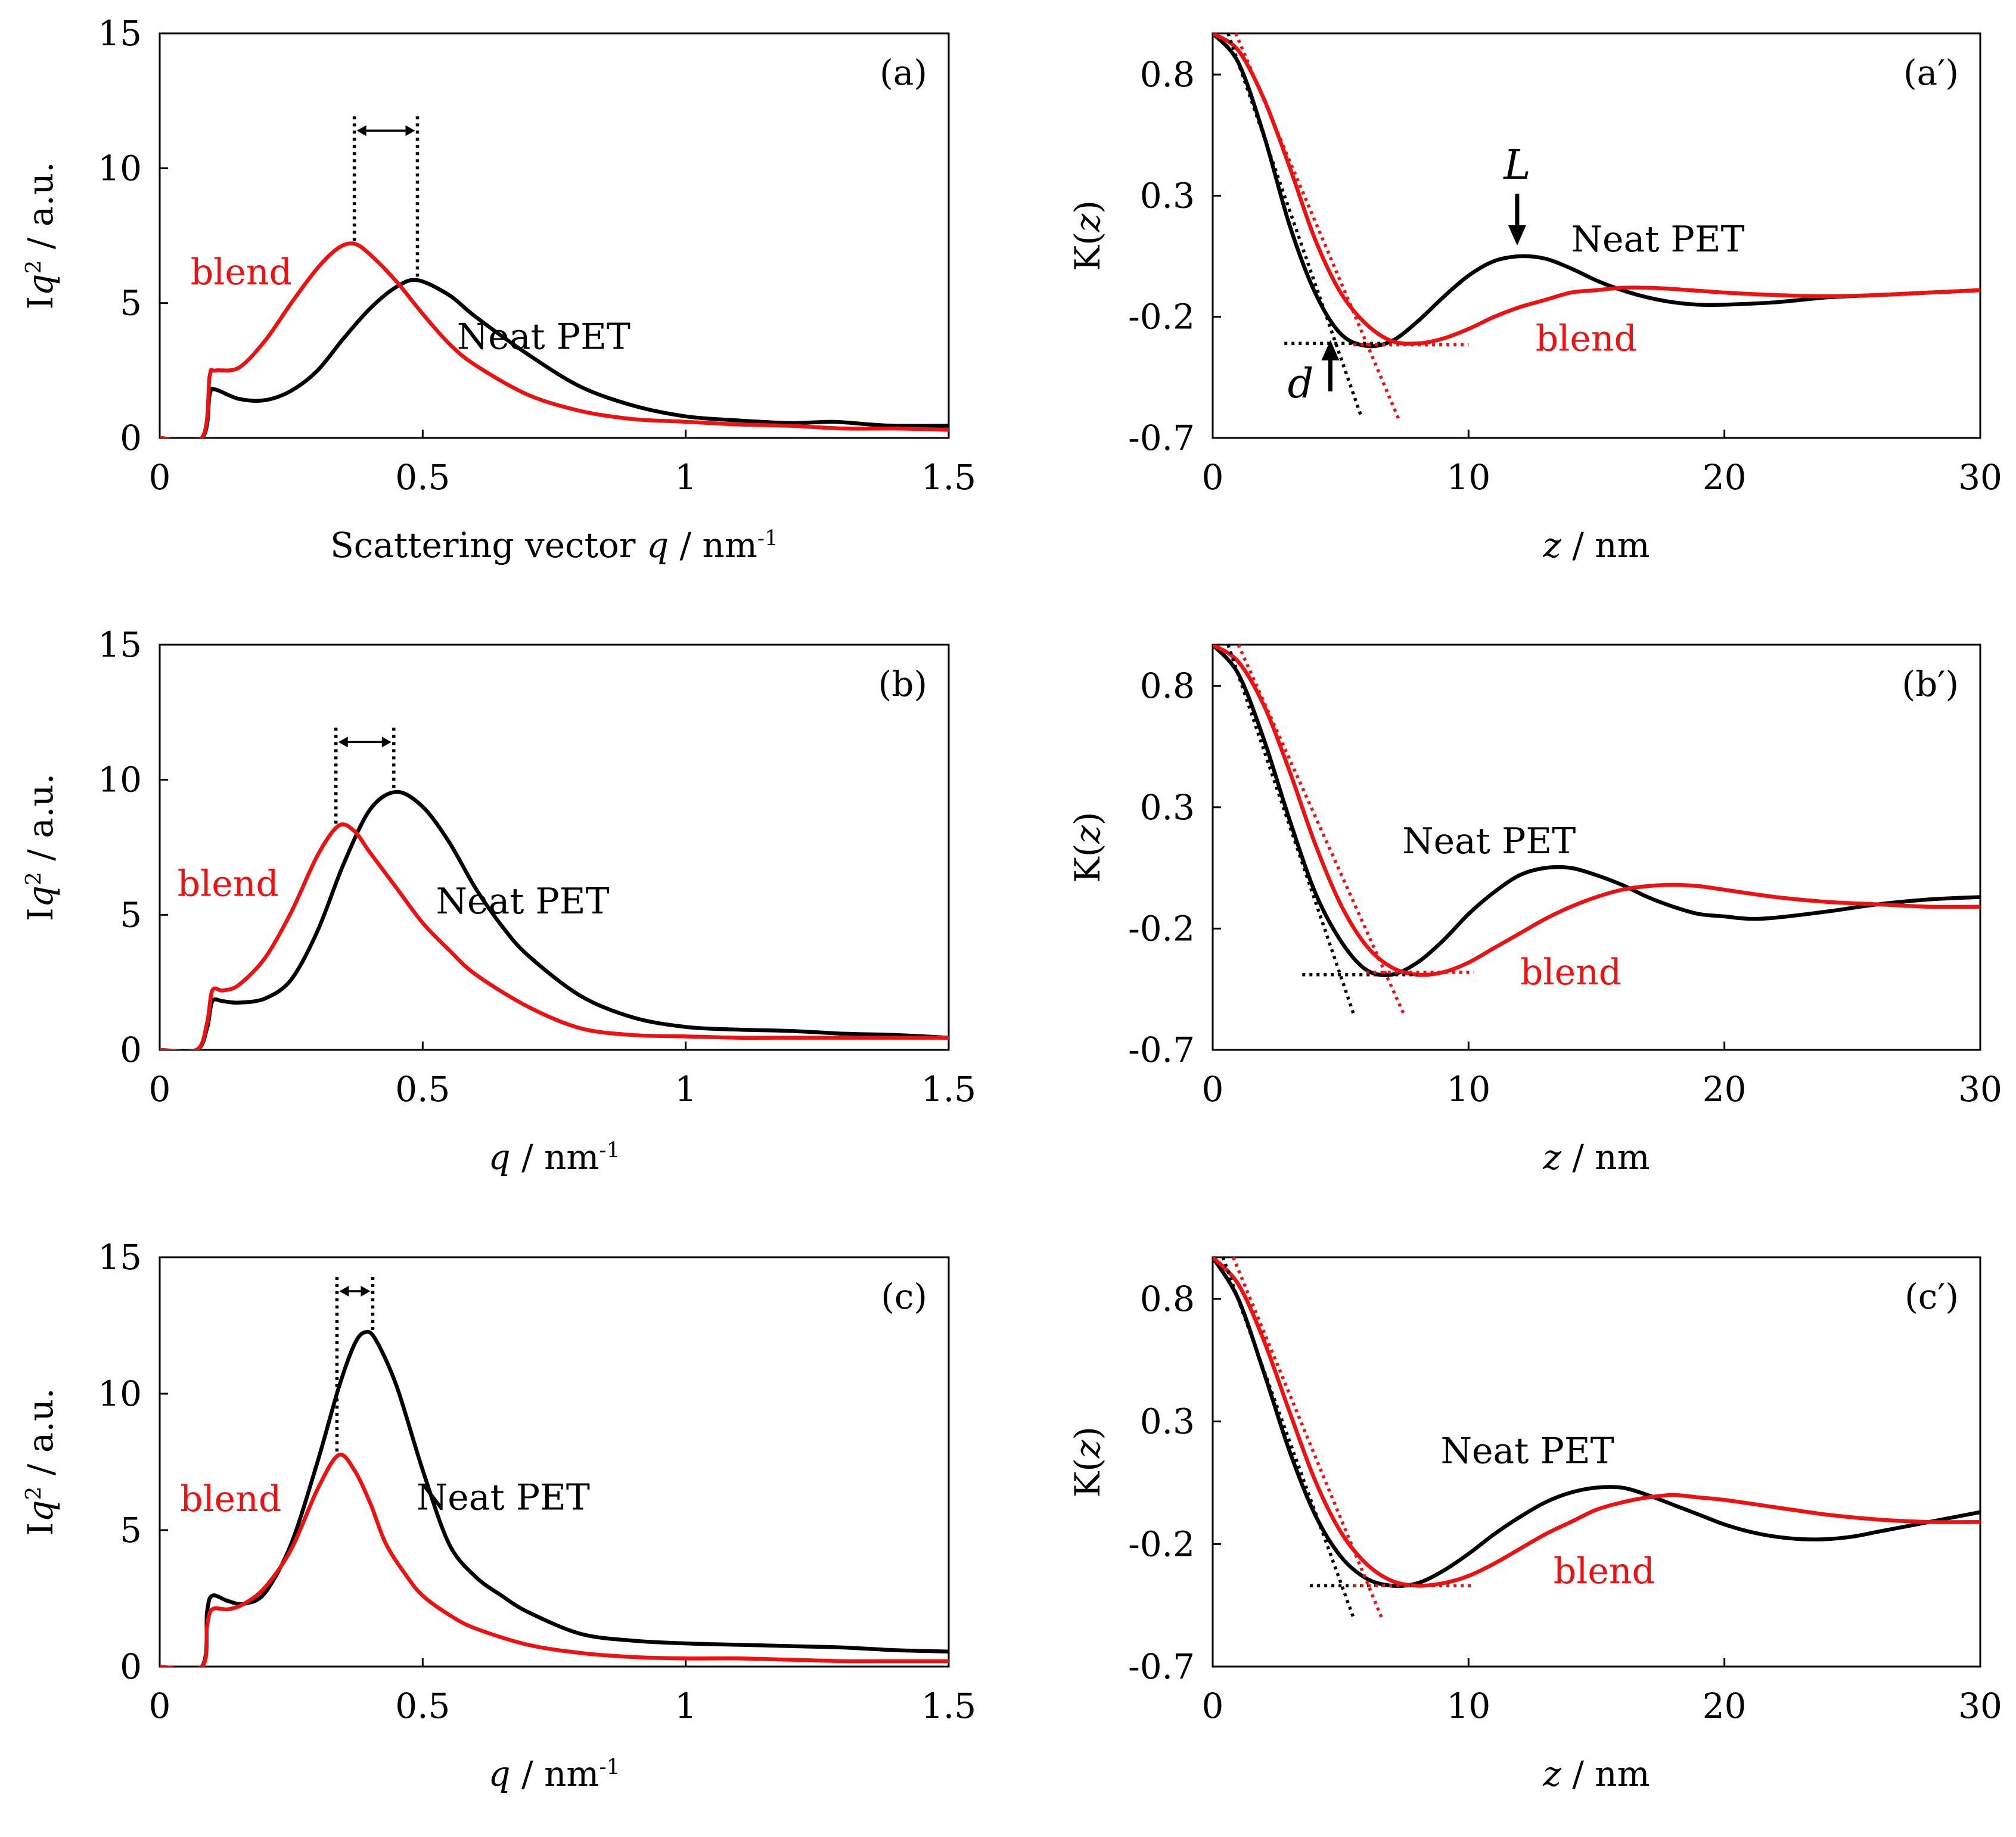 This screenshot has height=1837, width=2016. Describe the element at coordinates (1516, 166) in the screenshot. I see `L-marker-label: L` at that location.